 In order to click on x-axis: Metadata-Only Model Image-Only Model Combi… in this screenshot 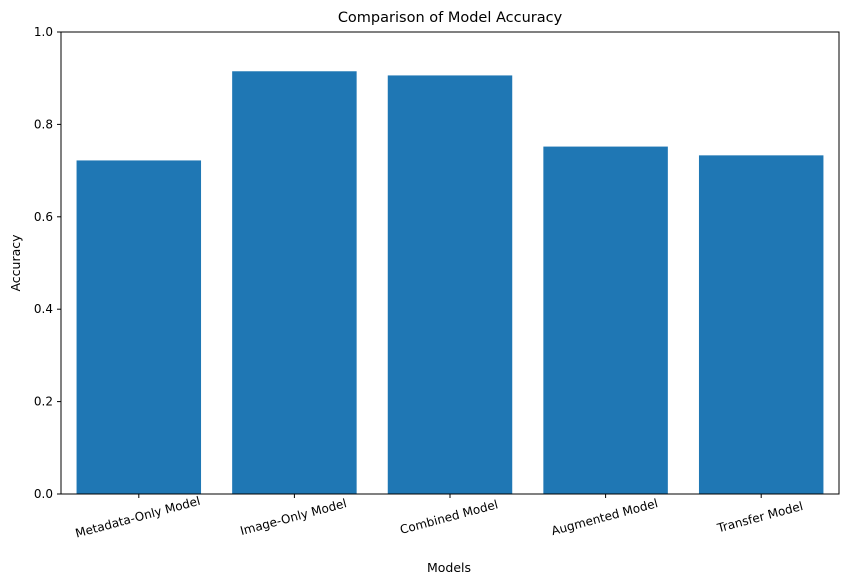, I will do `click(439, 517)`.